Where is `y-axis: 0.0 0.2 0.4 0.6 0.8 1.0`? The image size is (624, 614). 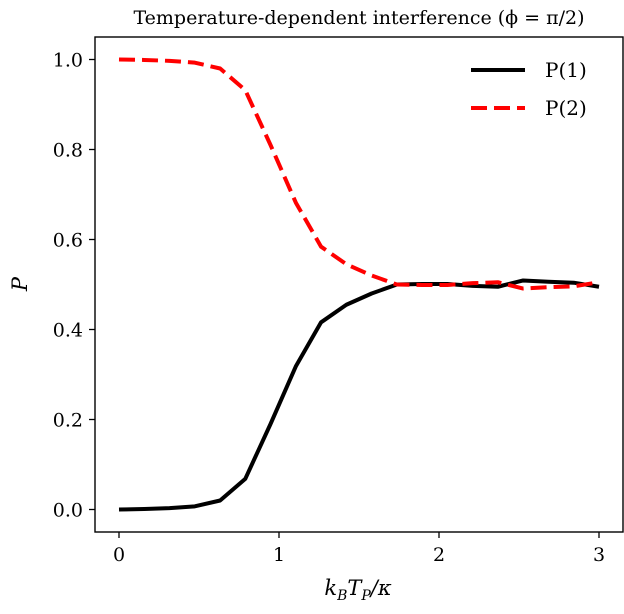
y-axis: 0.0 0.2 0.4 0.6 0.8 1.0 is located at coordinates (74, 286).